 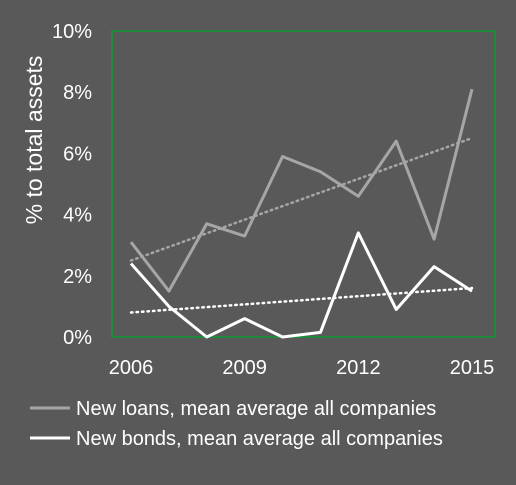 I want to click on legend-label: New bonds, mean average all companies, so click(x=259, y=439).